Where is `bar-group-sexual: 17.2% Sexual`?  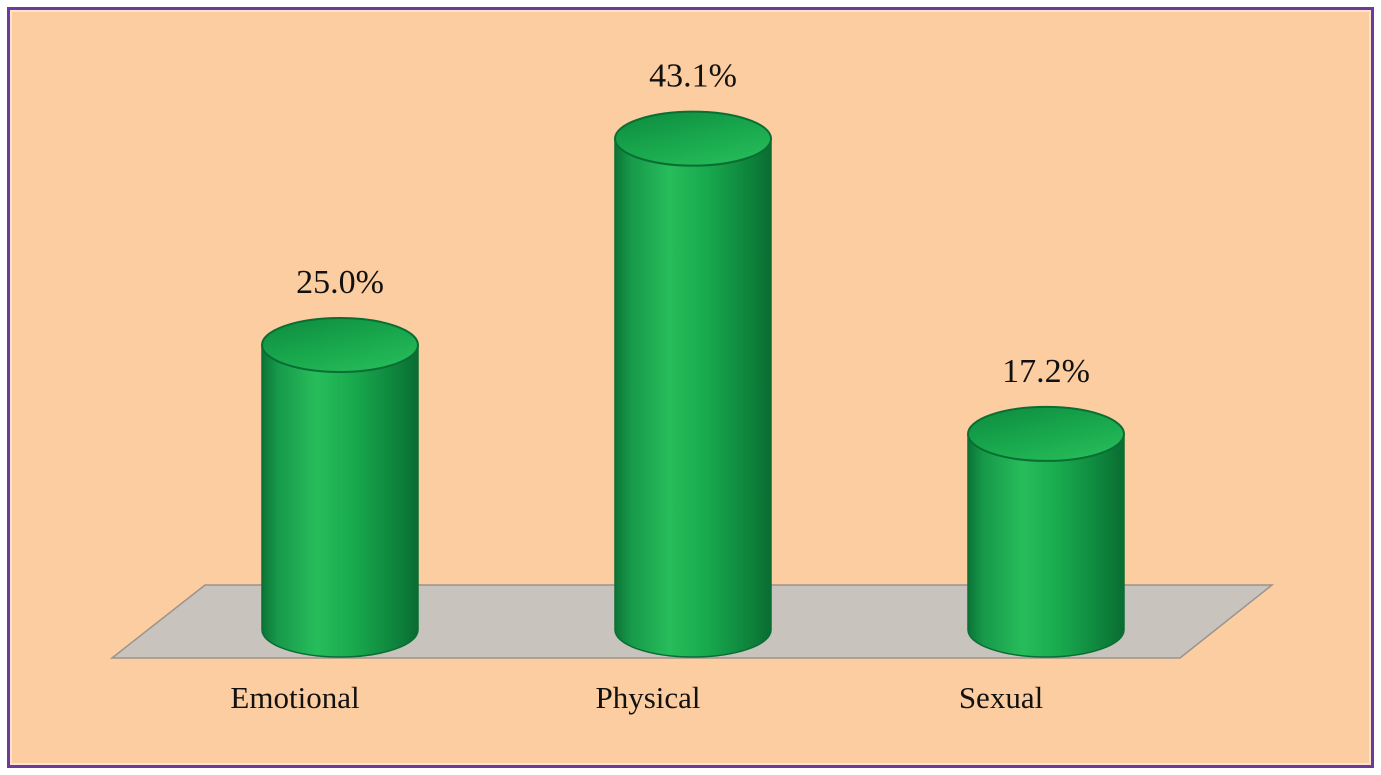 bar-group-sexual: 17.2% Sexual is located at coordinates (1042, 534).